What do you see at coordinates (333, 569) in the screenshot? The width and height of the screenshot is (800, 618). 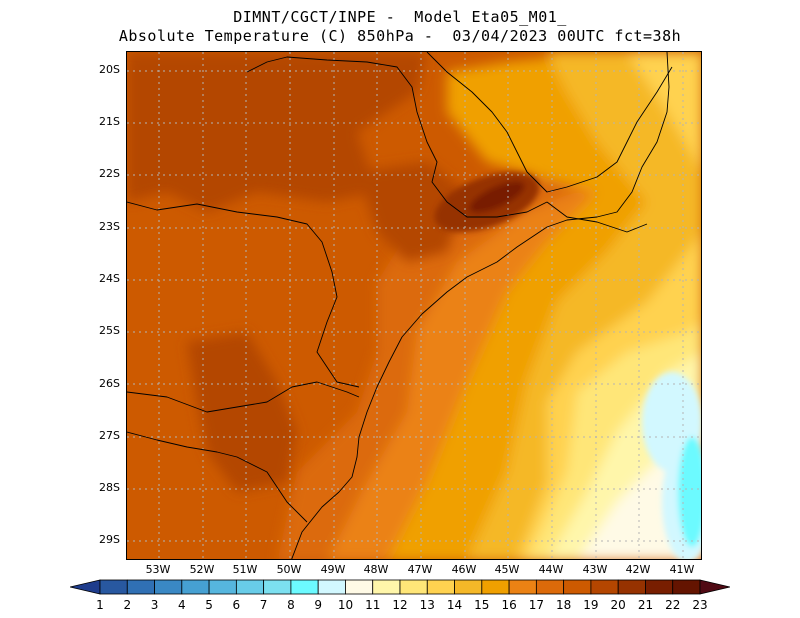 I see `lon-label-49w: 49W` at bounding box center [333, 569].